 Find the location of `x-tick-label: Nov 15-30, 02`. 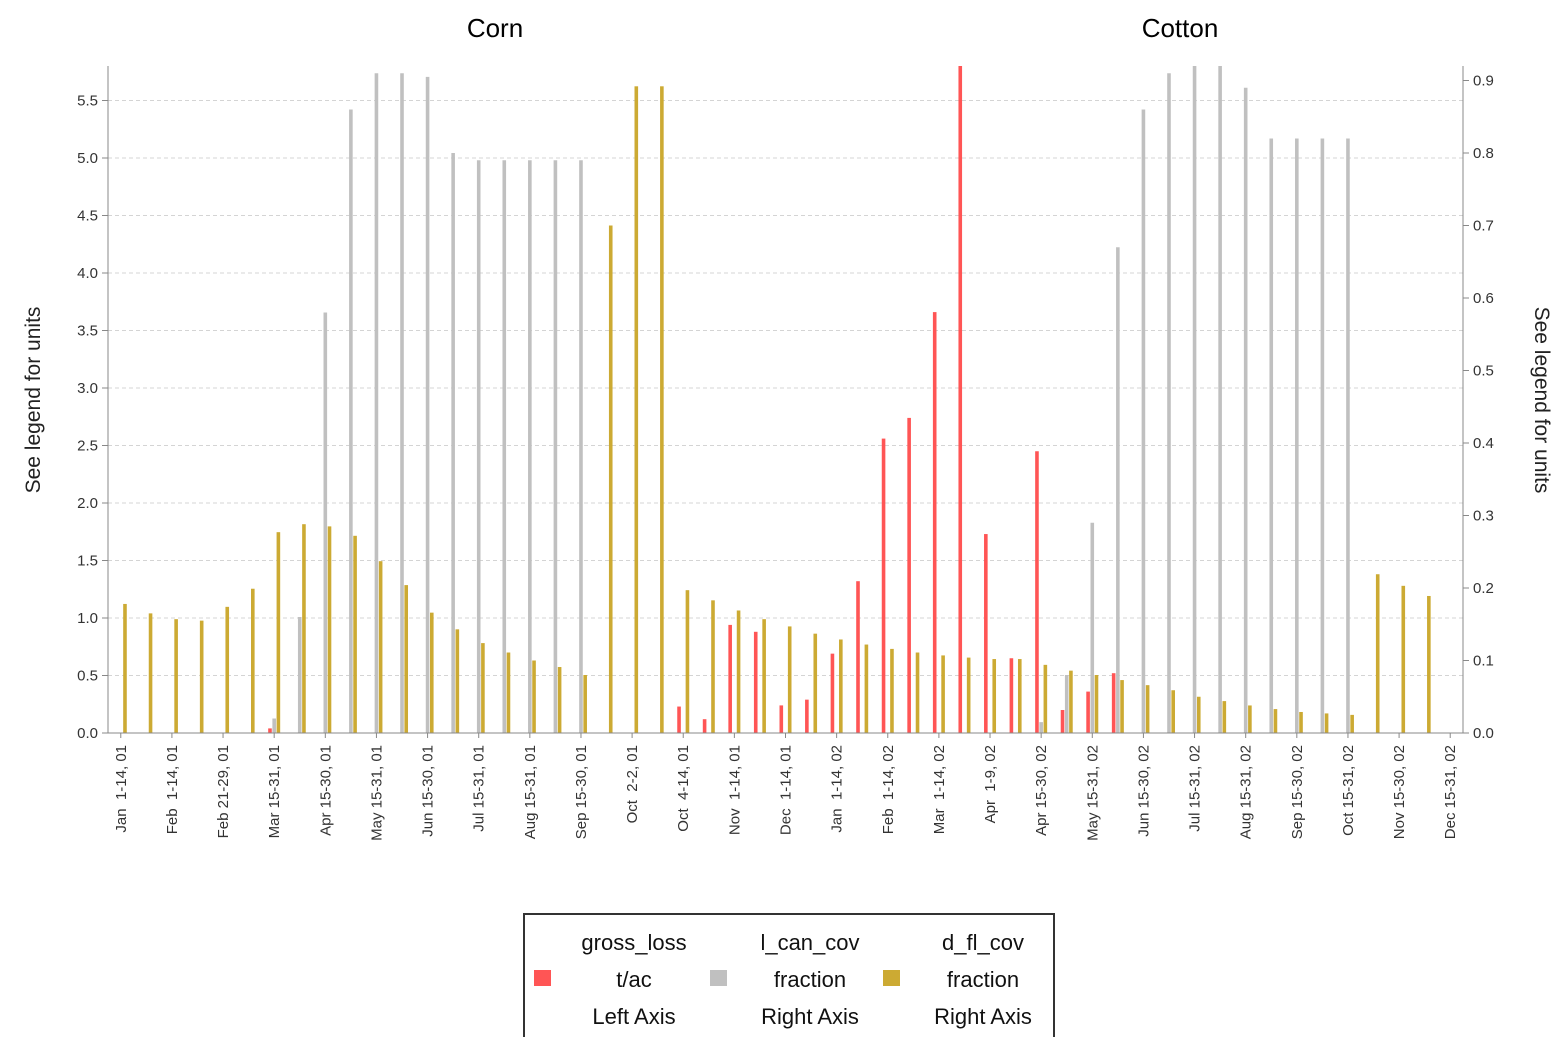

x-tick-label: Nov 15-30, 02 is located at coordinates (1399, 792).